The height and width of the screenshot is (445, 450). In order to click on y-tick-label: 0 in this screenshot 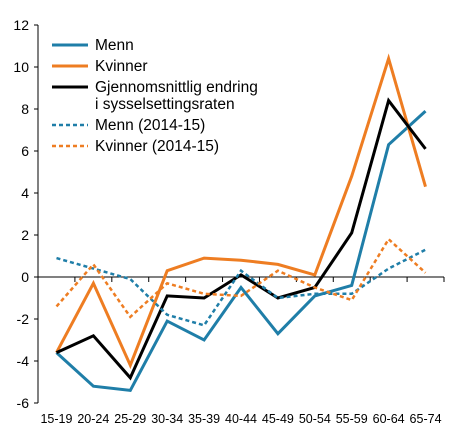, I will do `click(25, 277)`.